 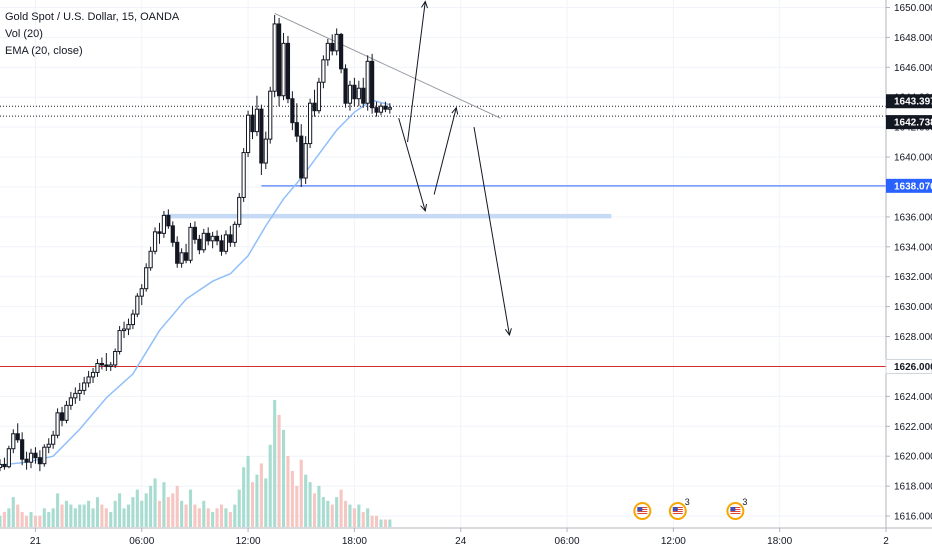 I want to click on volume-indicator-label: Vol (20), so click(x=24, y=34).